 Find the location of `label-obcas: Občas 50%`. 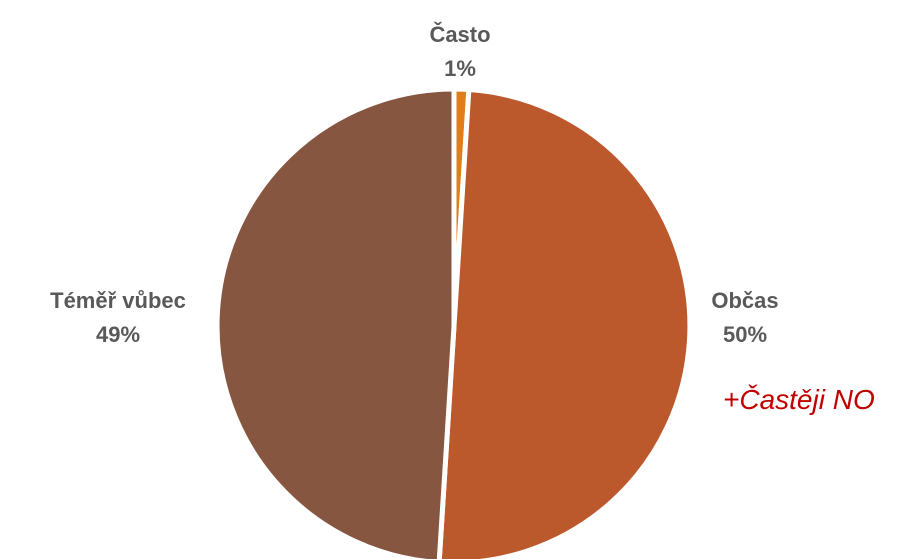

label-obcas: Občas 50% is located at coordinates (745, 318).